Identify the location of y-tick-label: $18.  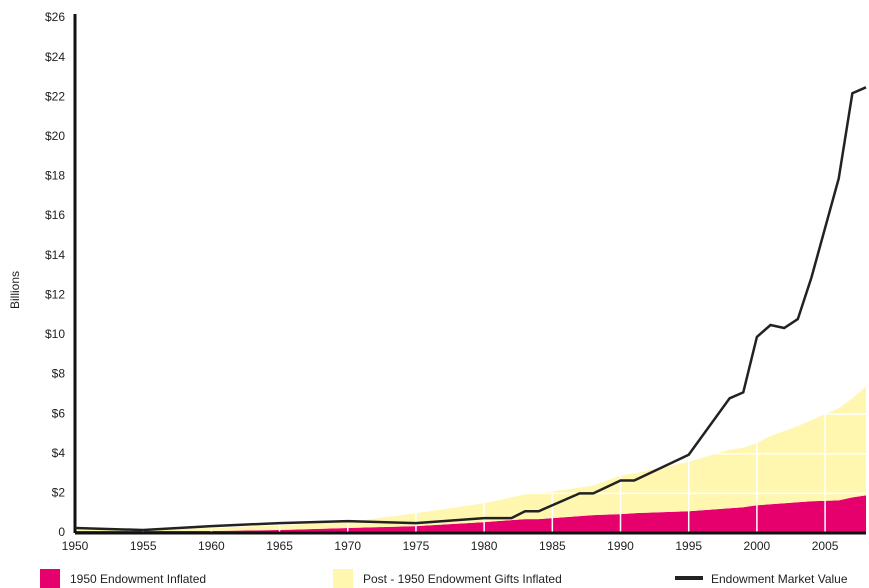
(55, 176).